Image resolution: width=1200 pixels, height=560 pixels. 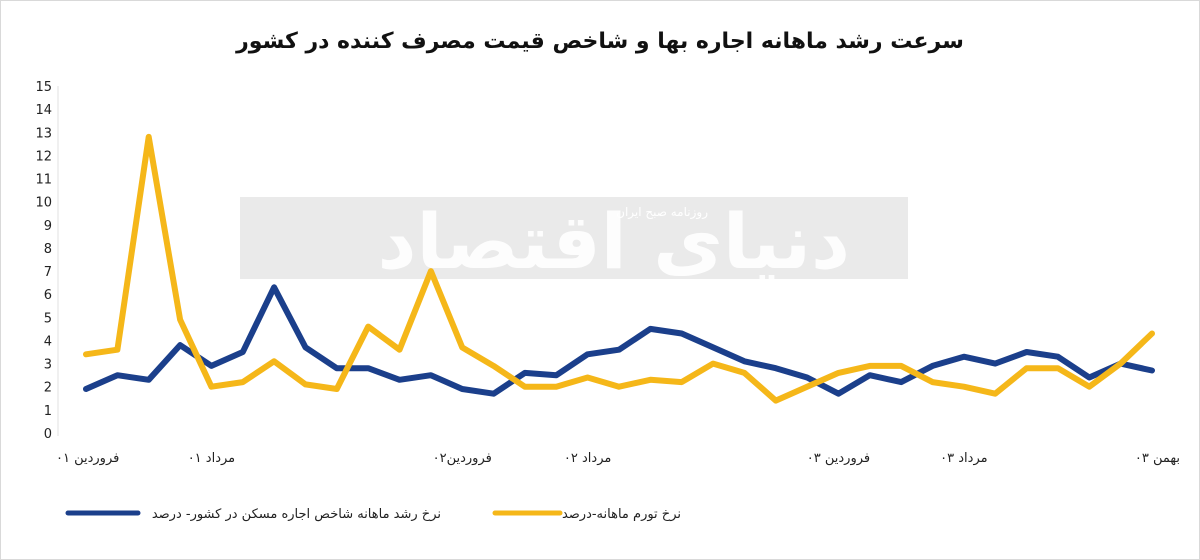 I want to click on x-tick-label: فروردین ۰۱, so click(x=87, y=458).